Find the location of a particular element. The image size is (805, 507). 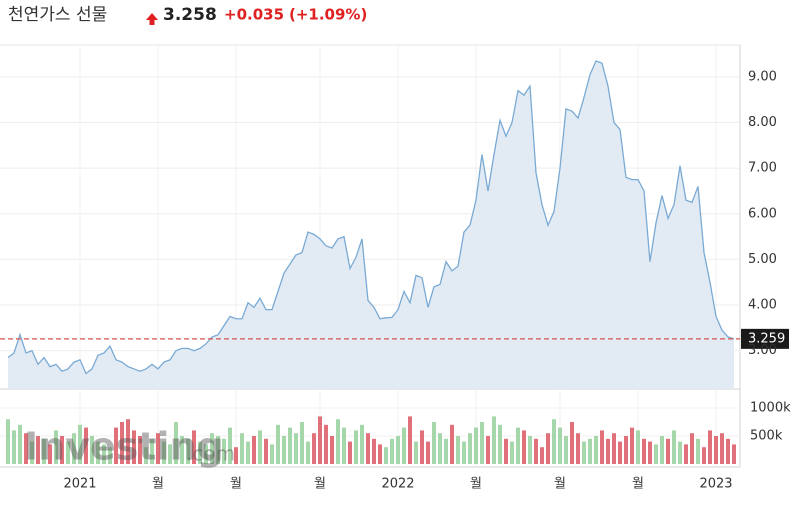

y-tick-label: 9.00 is located at coordinates (762, 76).